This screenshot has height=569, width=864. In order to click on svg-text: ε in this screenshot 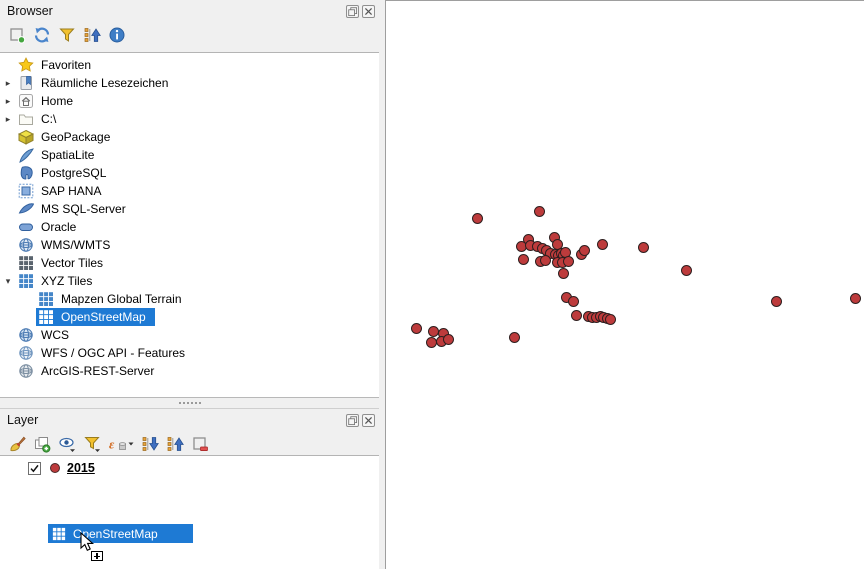, I will do `click(112, 444)`.